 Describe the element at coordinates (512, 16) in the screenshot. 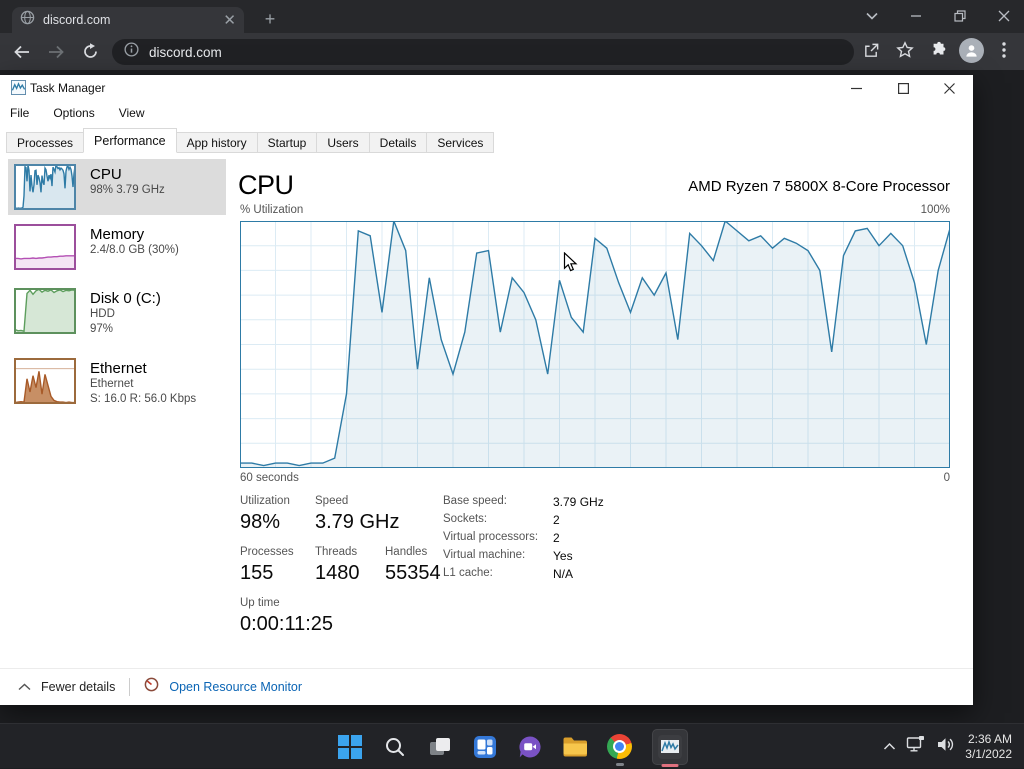

I see `browser-tabstrip: discord.com ✕ +` at that location.